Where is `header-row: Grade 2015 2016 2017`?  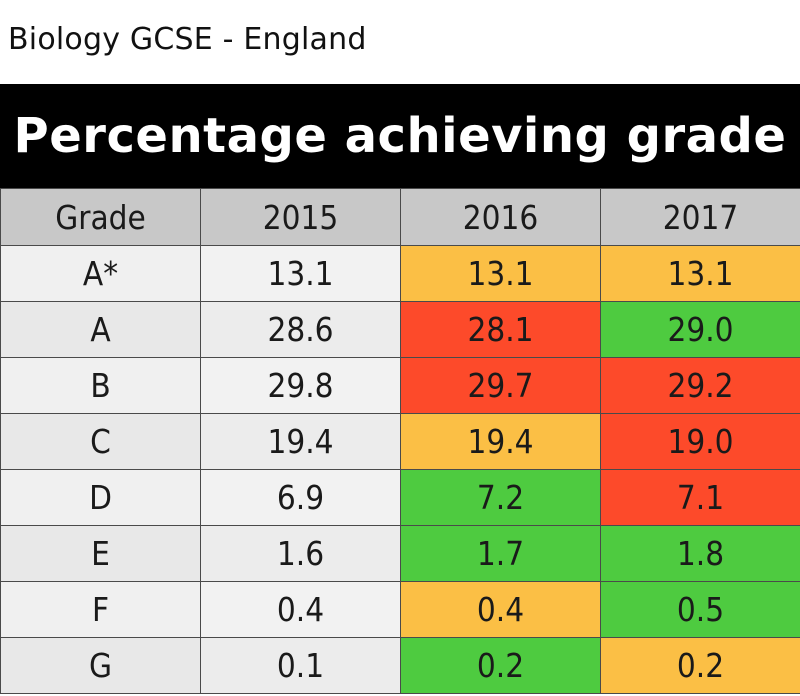
header-row: Grade 2015 2016 2017 is located at coordinates (400, 217).